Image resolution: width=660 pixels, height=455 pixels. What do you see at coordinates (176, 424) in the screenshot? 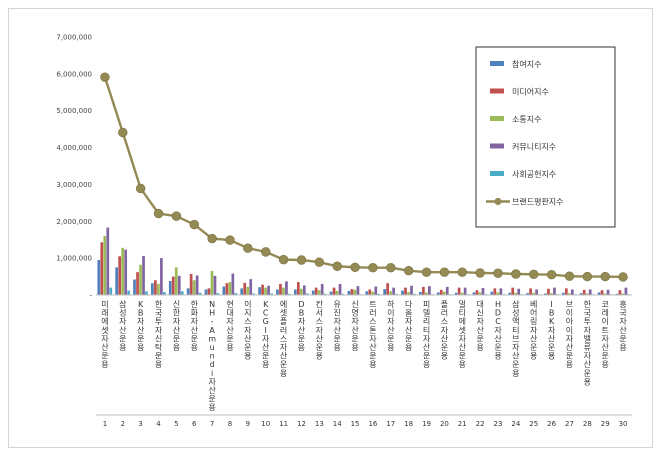
I see `rank-label: 5` at bounding box center [176, 424].